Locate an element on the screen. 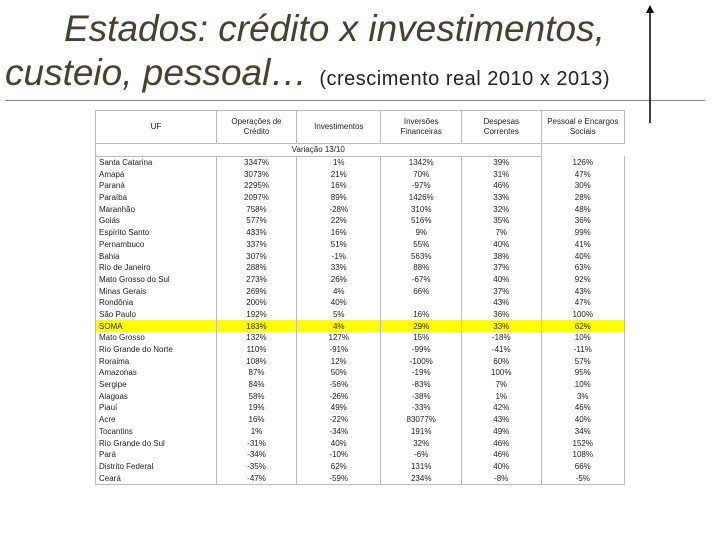  state-name: Santa Catarina is located at coordinates (156, 162).